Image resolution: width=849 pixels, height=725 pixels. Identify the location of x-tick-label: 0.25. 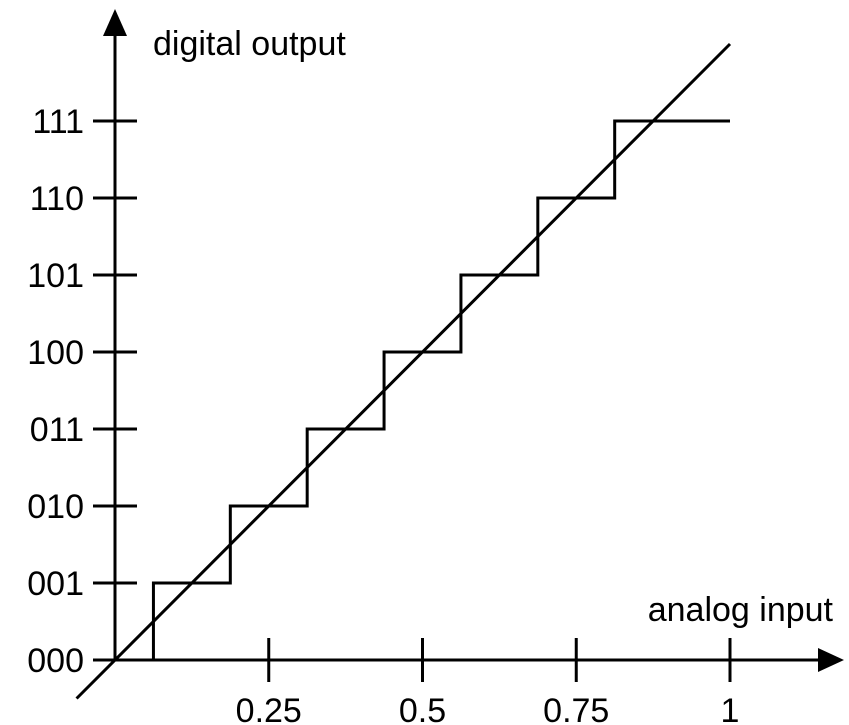
(269, 708).